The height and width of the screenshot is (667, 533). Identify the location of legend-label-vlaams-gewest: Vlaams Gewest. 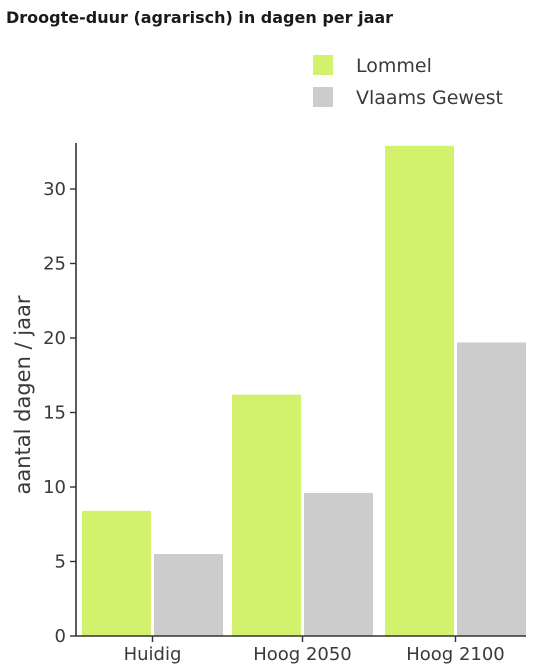
(429, 98).